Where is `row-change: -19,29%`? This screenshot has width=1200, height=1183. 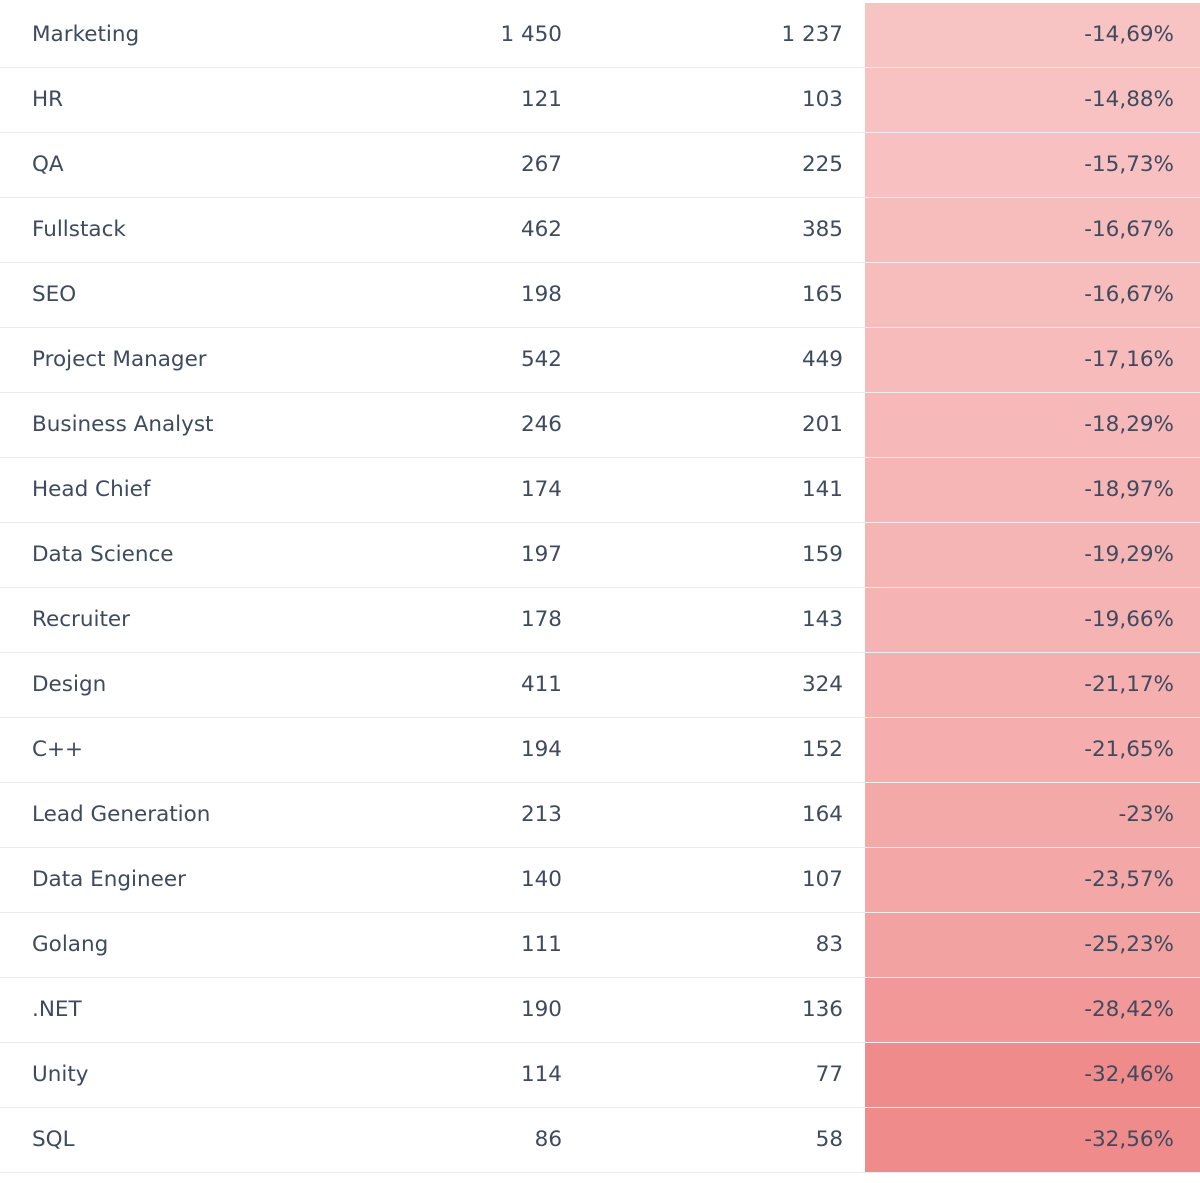 row-change: -19,29% is located at coordinates (1032, 555).